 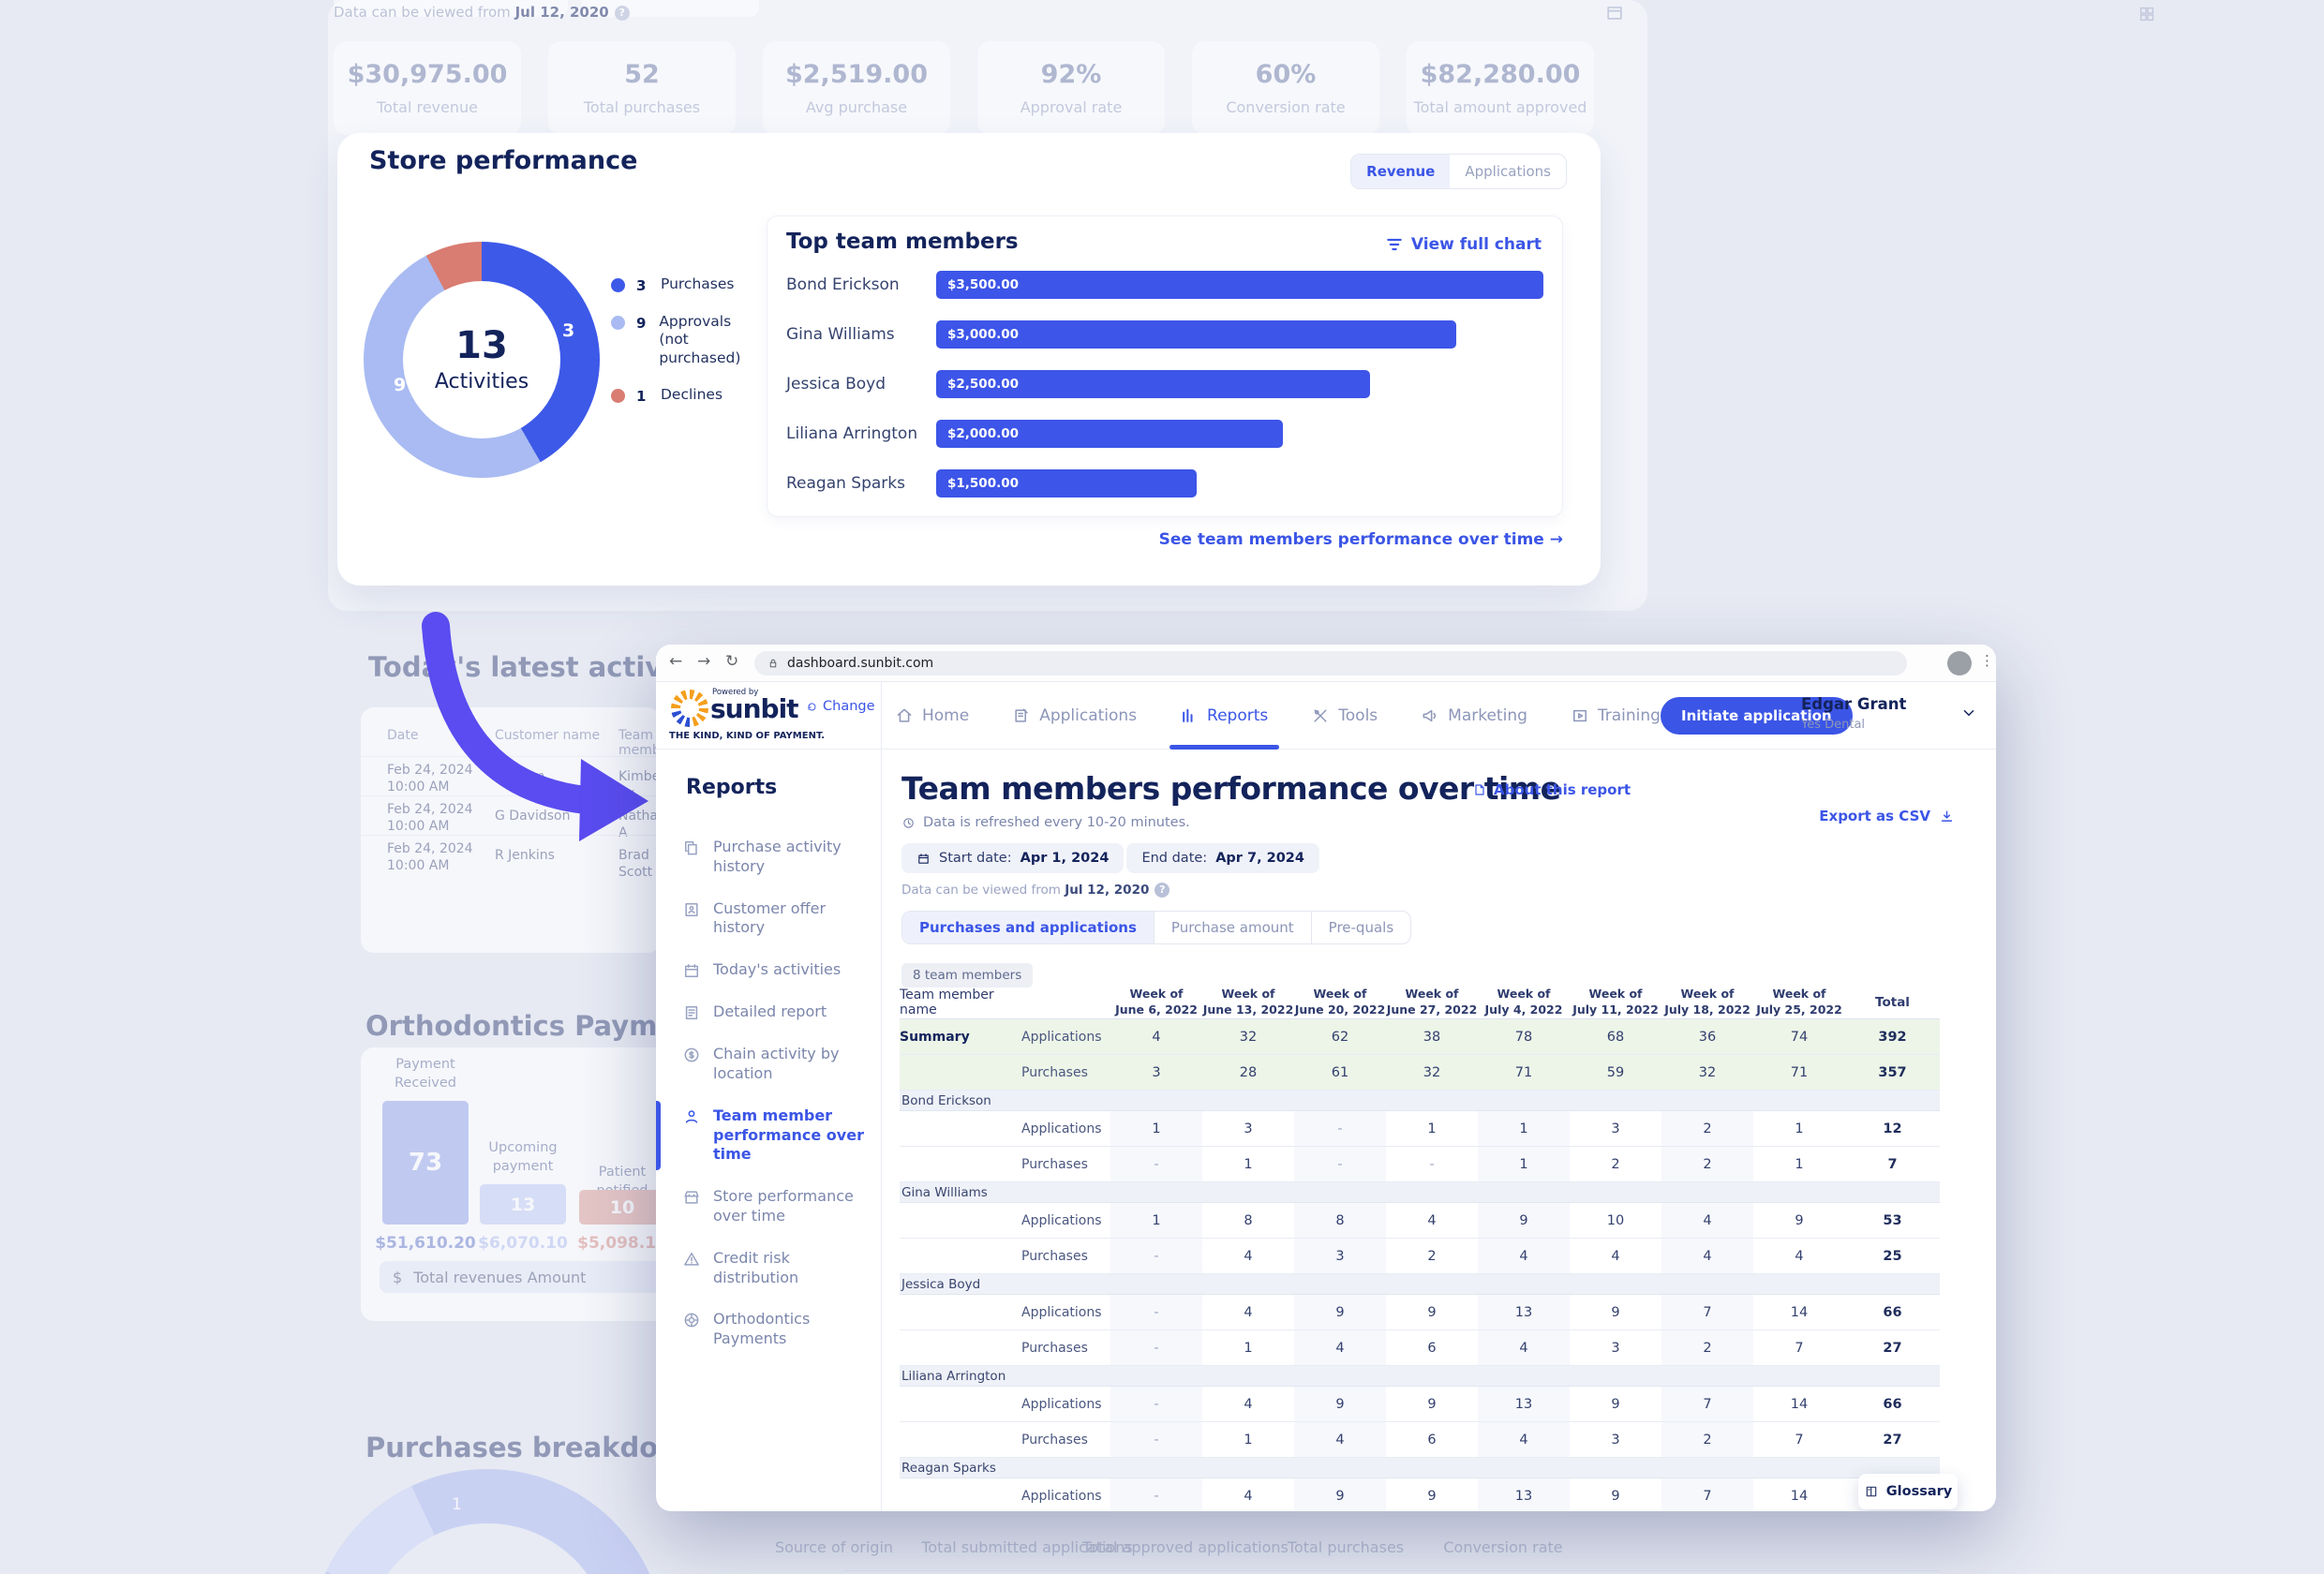 I want to click on nav-item-training: Training, so click(x=1616, y=716).